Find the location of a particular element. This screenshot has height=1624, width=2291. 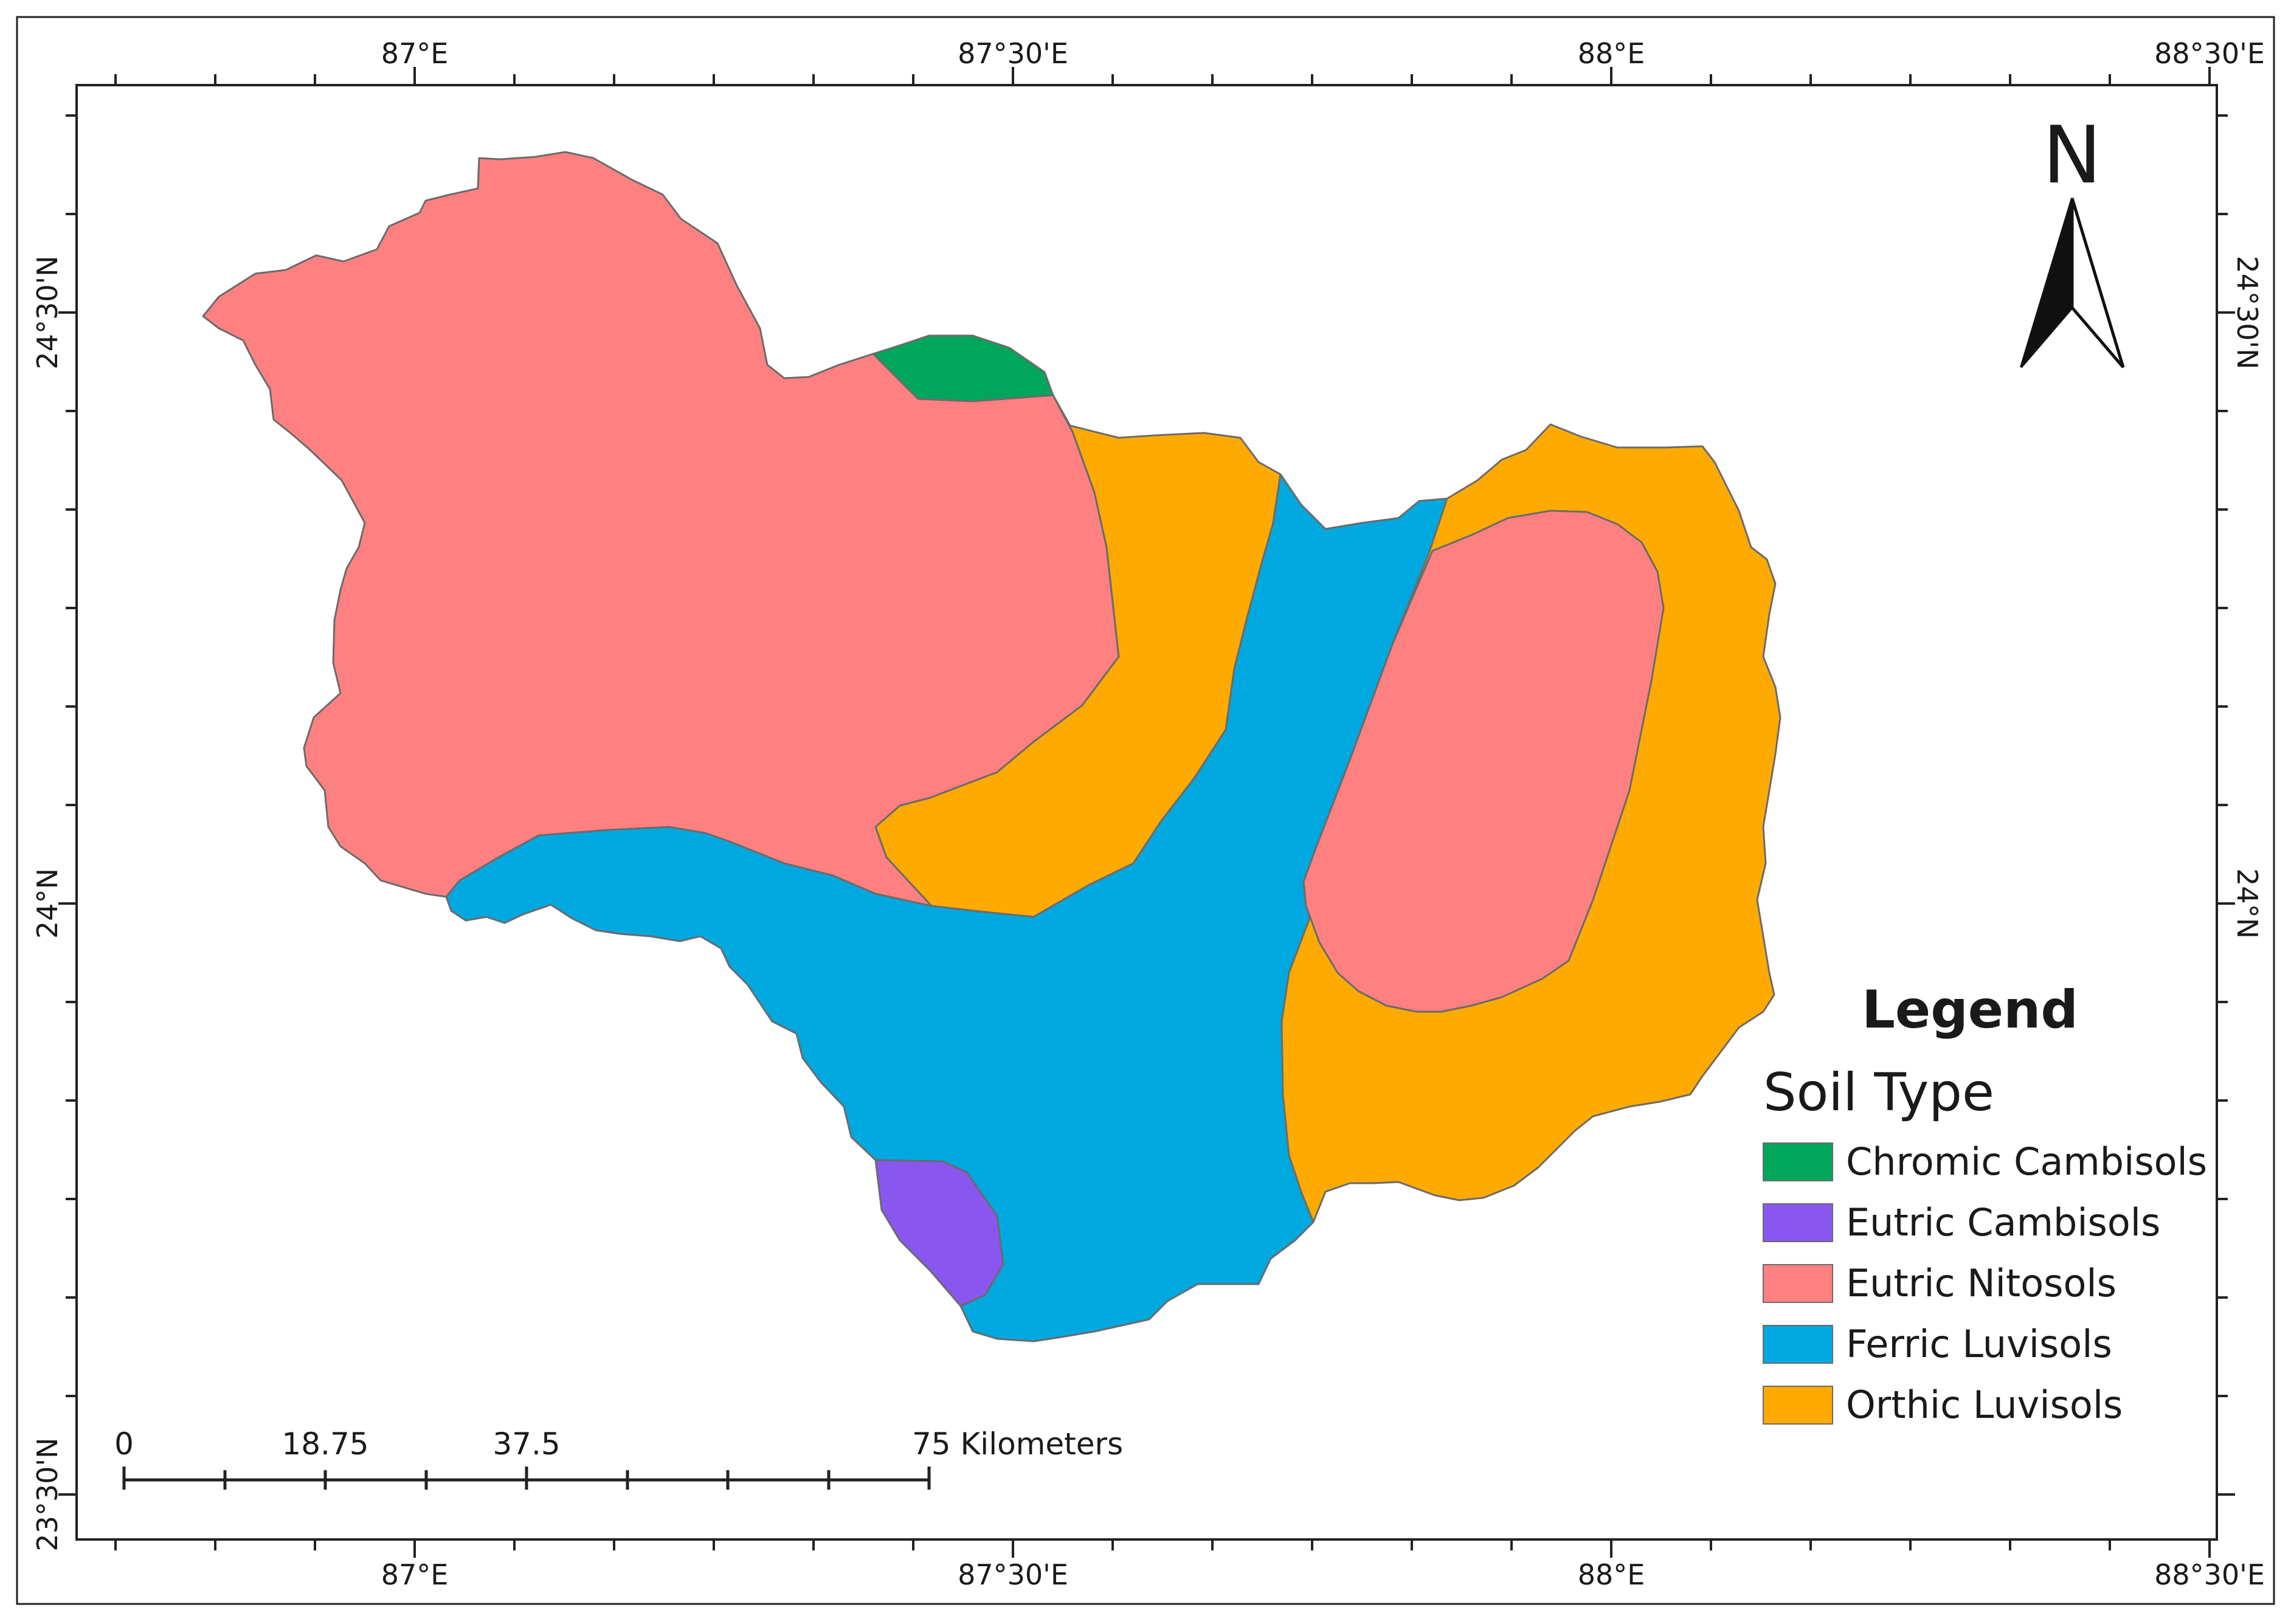

polygon-eutric-nitosols-east is located at coordinates (1483, 761).